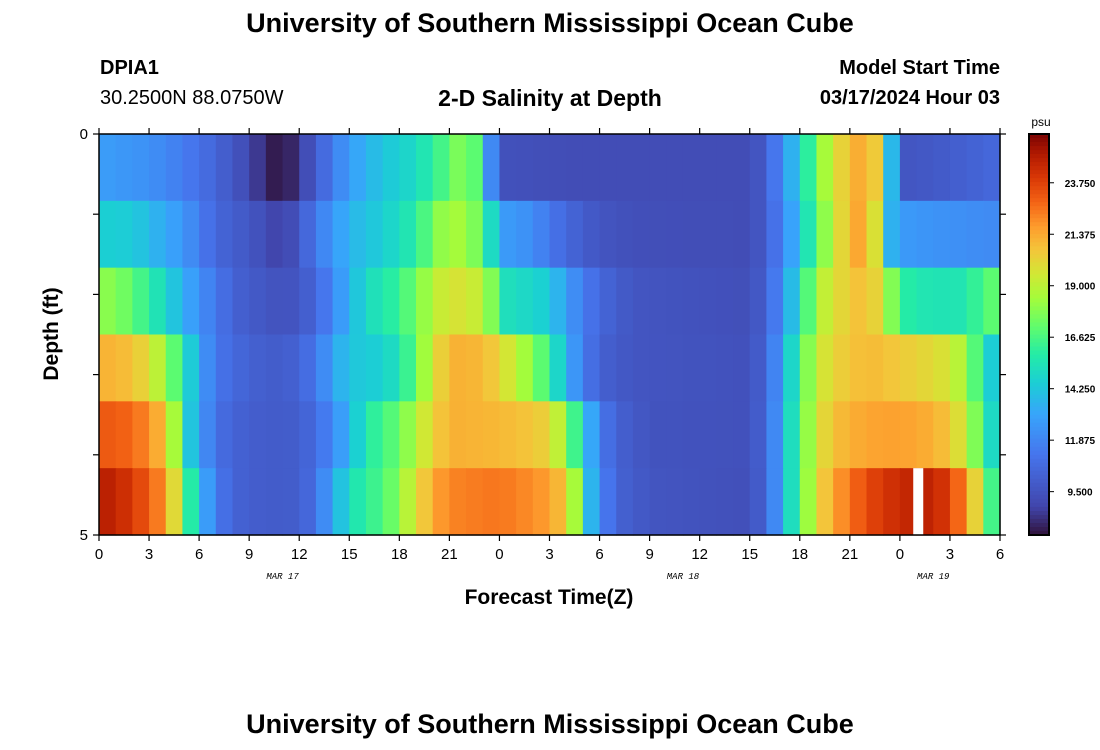 This screenshot has height=750, width=1100. I want to click on colorbar-tick-label: 21.375, so click(1080, 235).